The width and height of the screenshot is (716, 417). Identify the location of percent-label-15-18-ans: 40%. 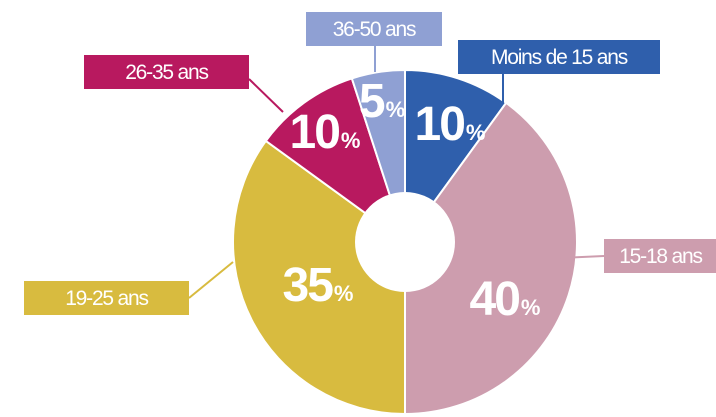
(505, 299).